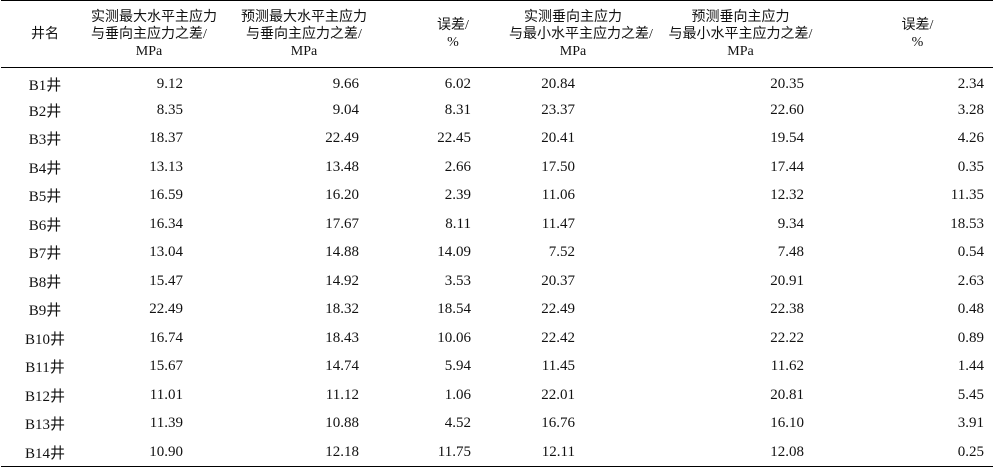 The width and height of the screenshot is (994, 467). What do you see at coordinates (740, 452) in the screenshot?
I see `cell-predicted-vertical-diff: 12.08` at bounding box center [740, 452].